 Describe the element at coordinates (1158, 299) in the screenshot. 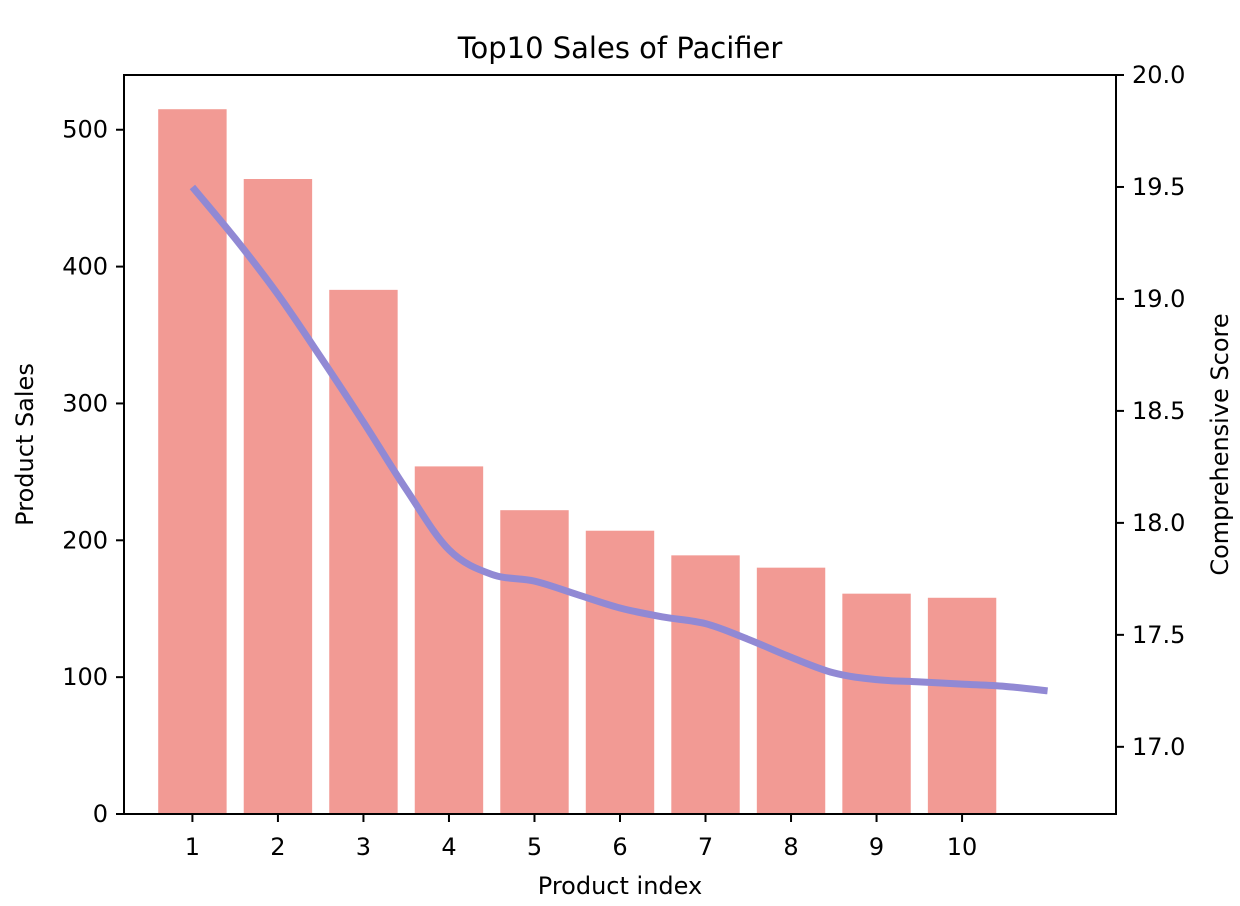

I see `y2-tick-label: 19.0` at that location.